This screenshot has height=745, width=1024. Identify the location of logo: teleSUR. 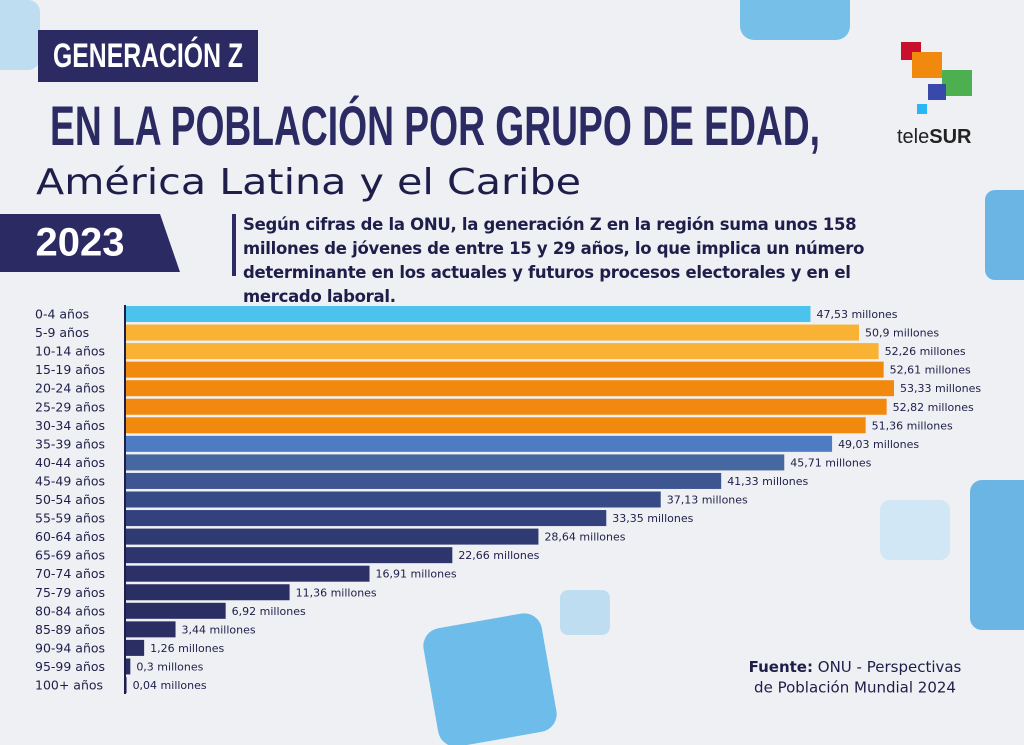
(934, 137).